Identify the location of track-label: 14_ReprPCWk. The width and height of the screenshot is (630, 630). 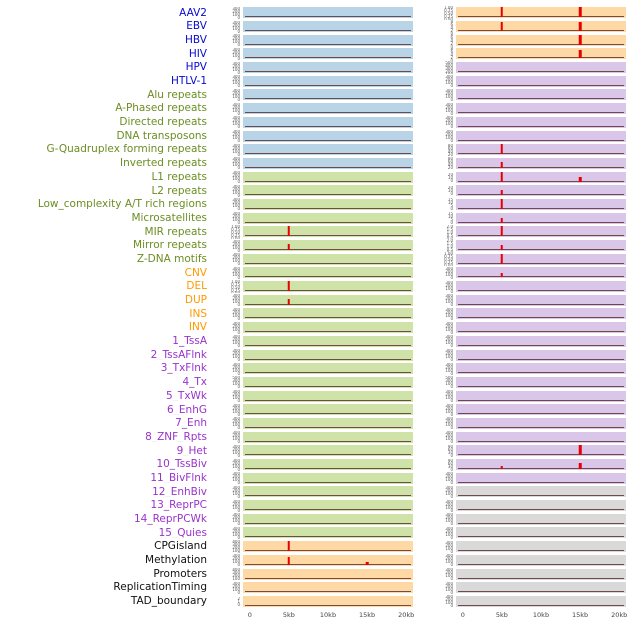
(170, 519).